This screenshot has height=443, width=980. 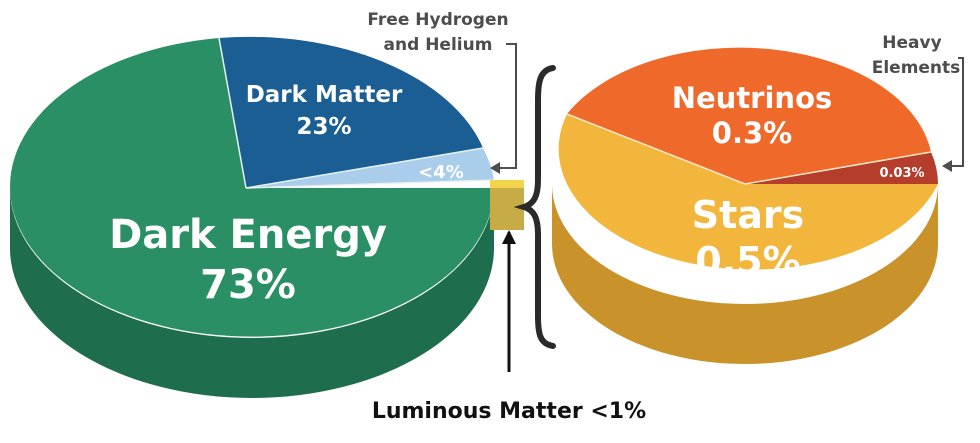 I want to click on dark-energy-value: 73%, so click(x=248, y=285).